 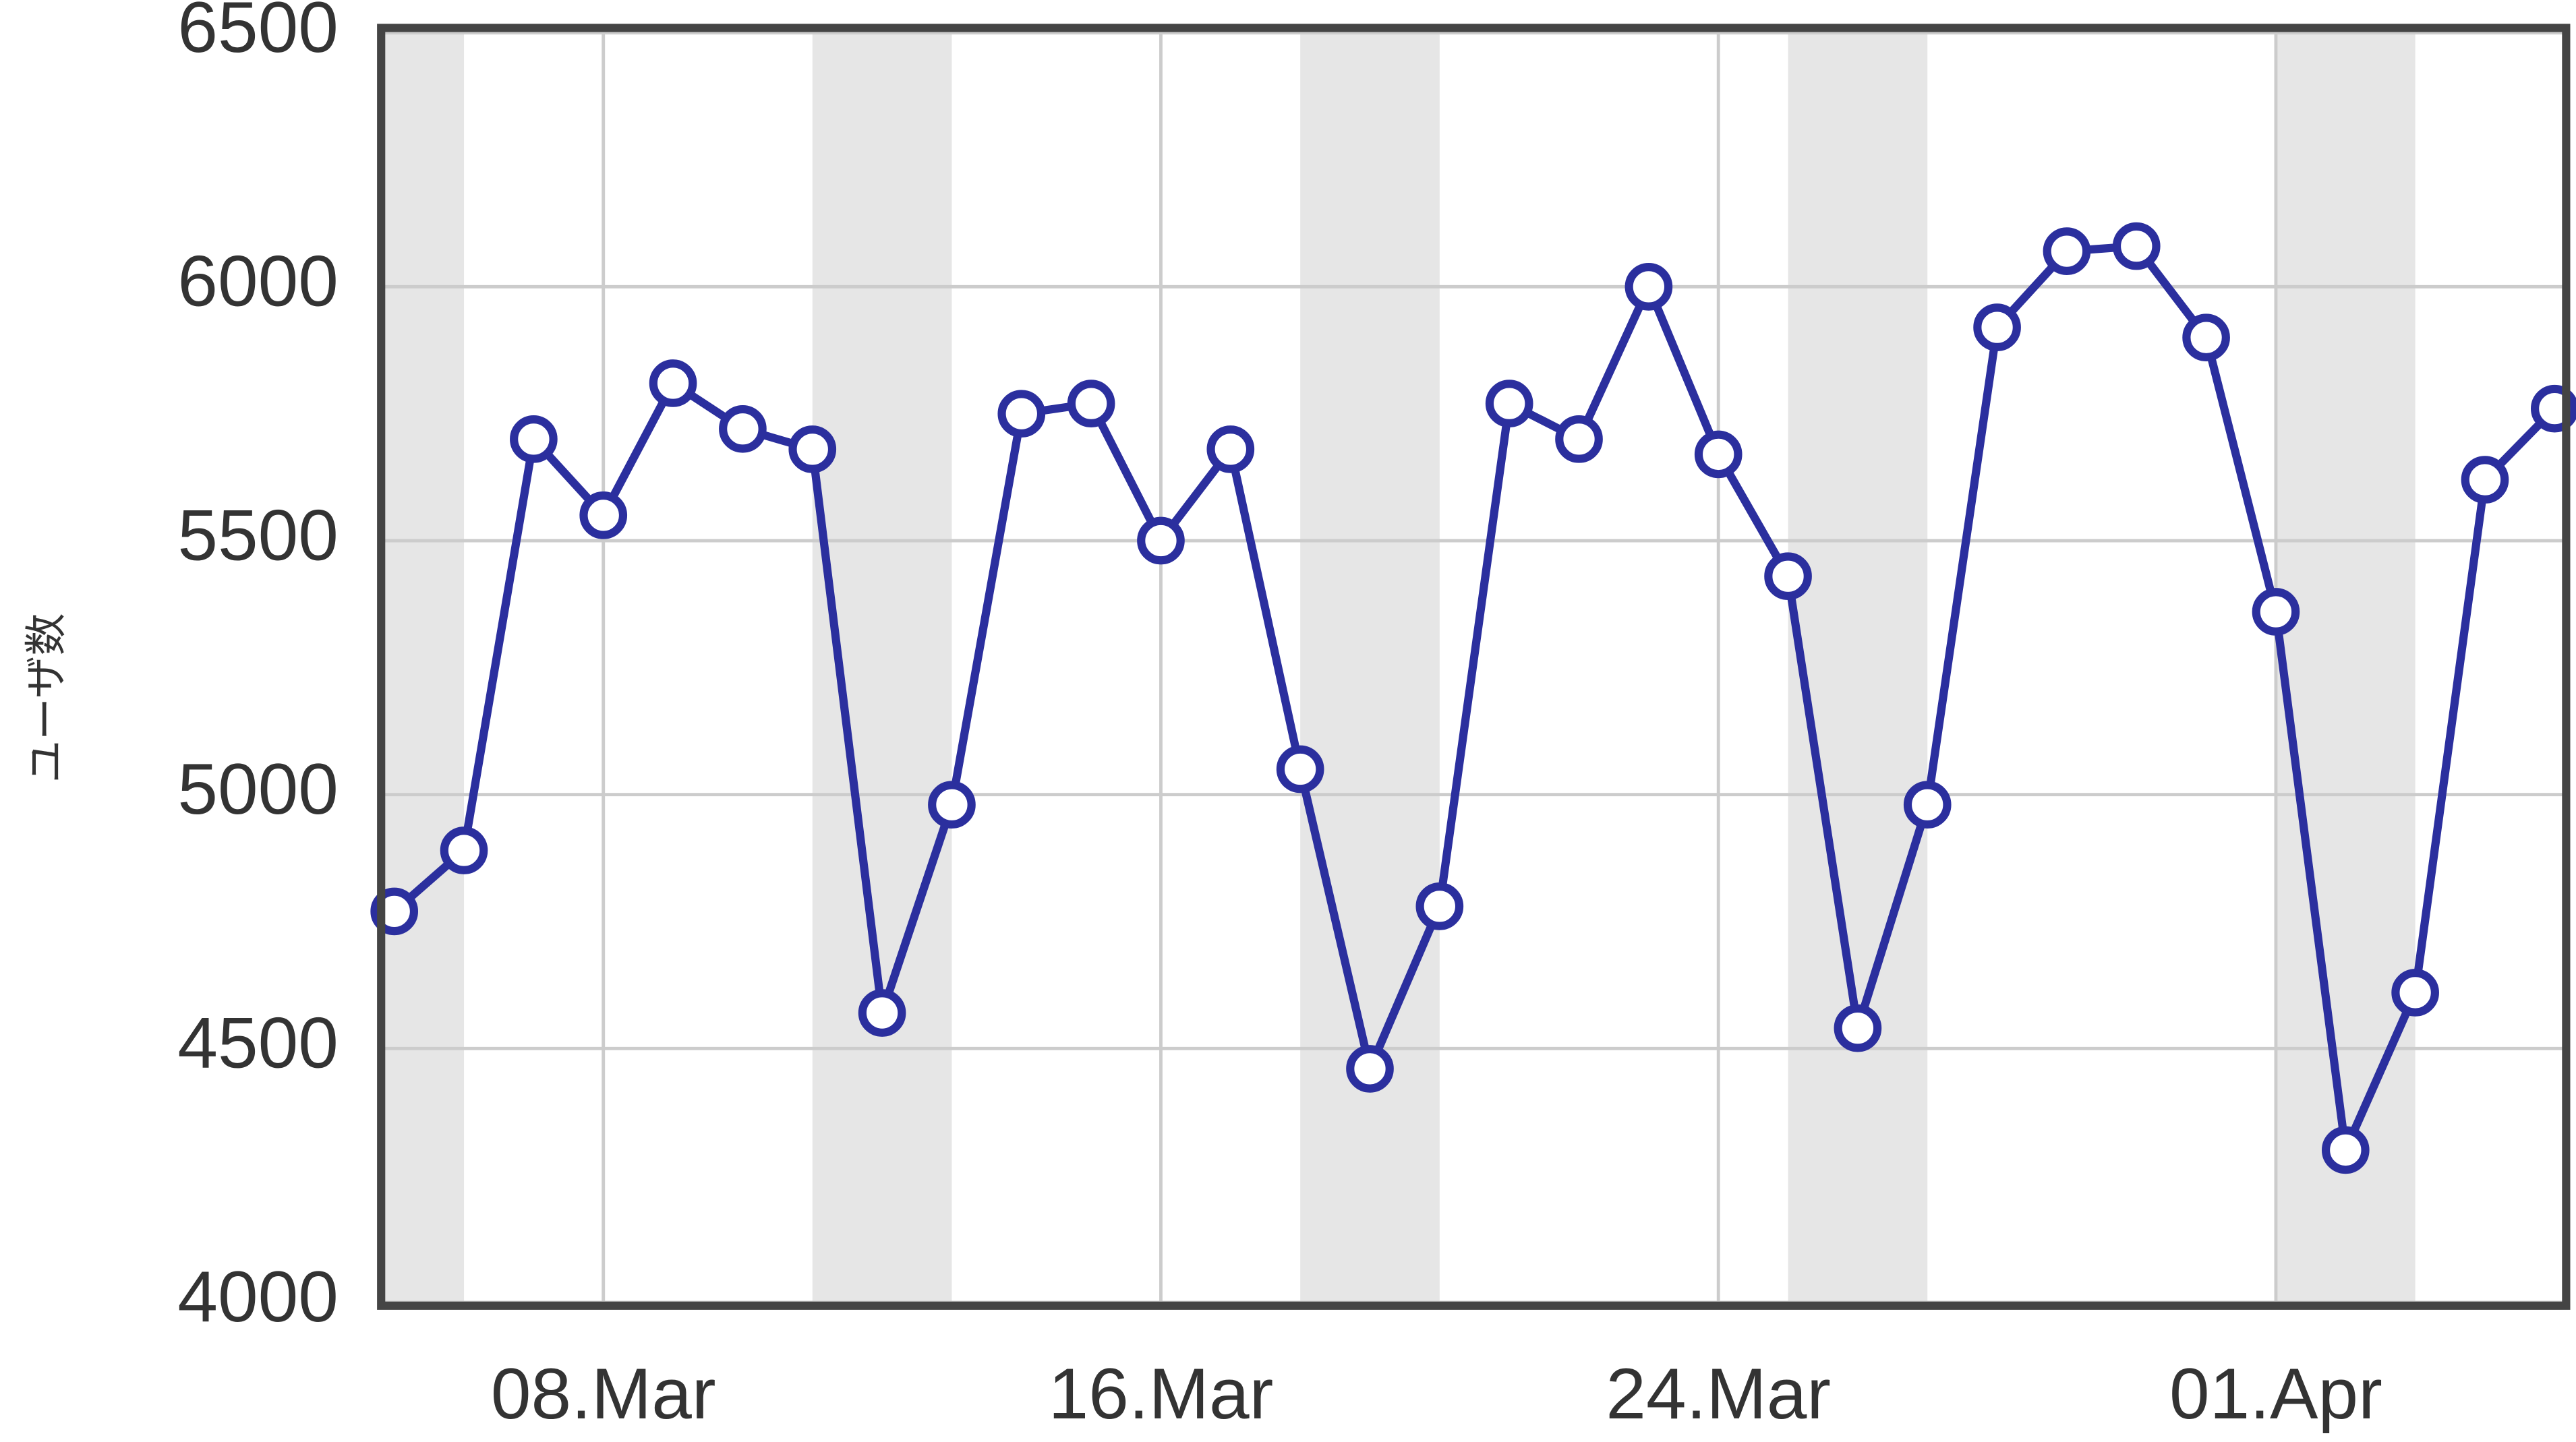 I want to click on y-axis-title: ユーザ数, so click(x=47, y=698).